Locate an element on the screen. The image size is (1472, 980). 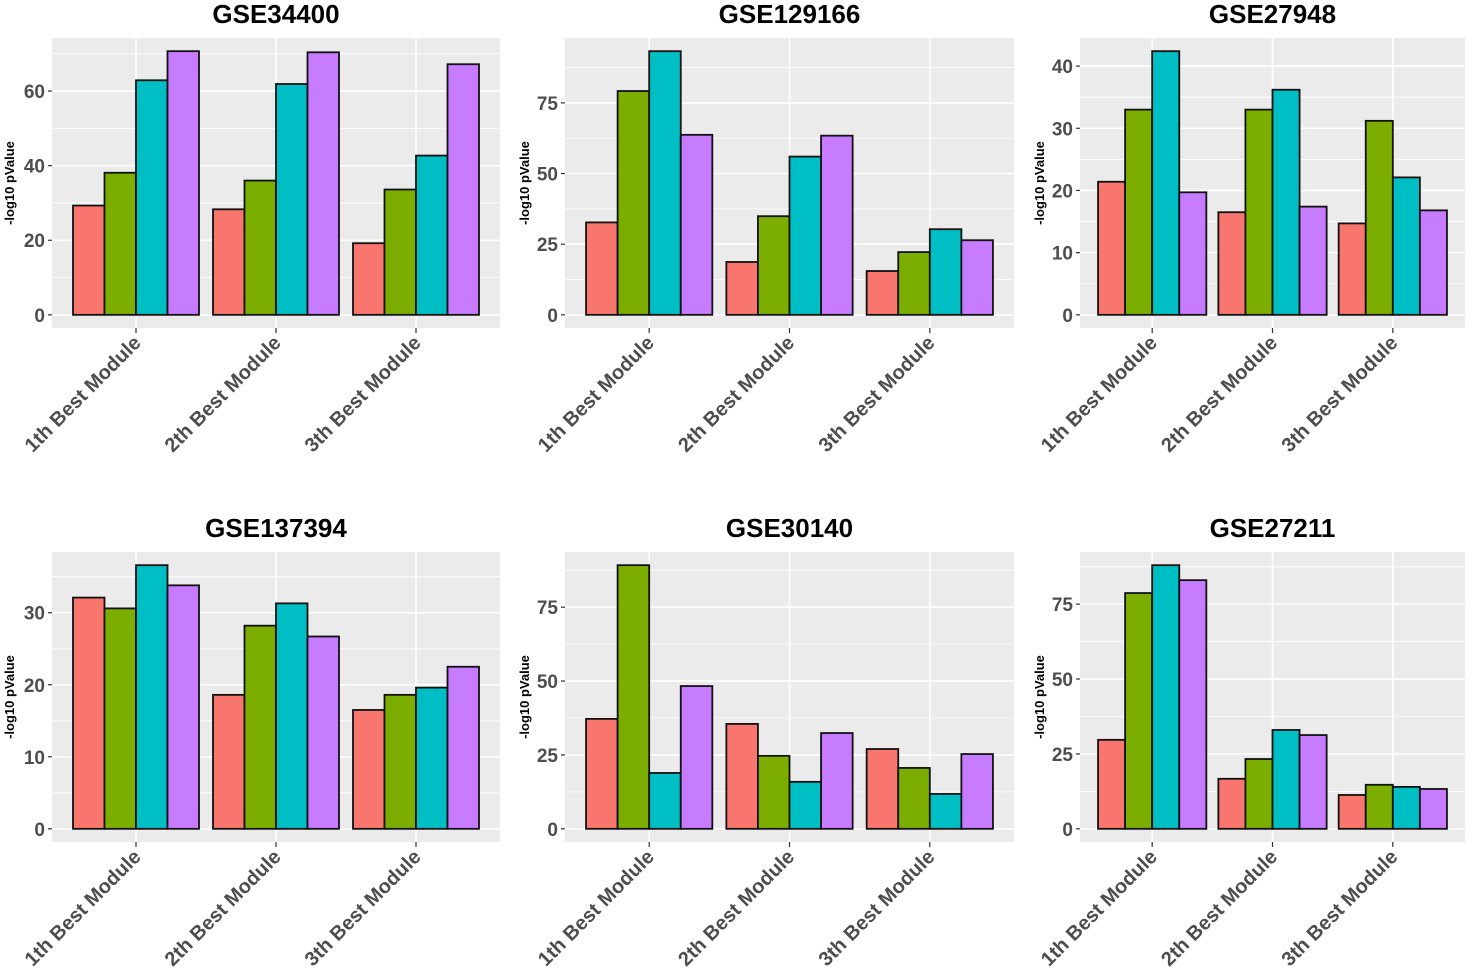
panel-title: GSE137394 is located at coordinates (276, 528).